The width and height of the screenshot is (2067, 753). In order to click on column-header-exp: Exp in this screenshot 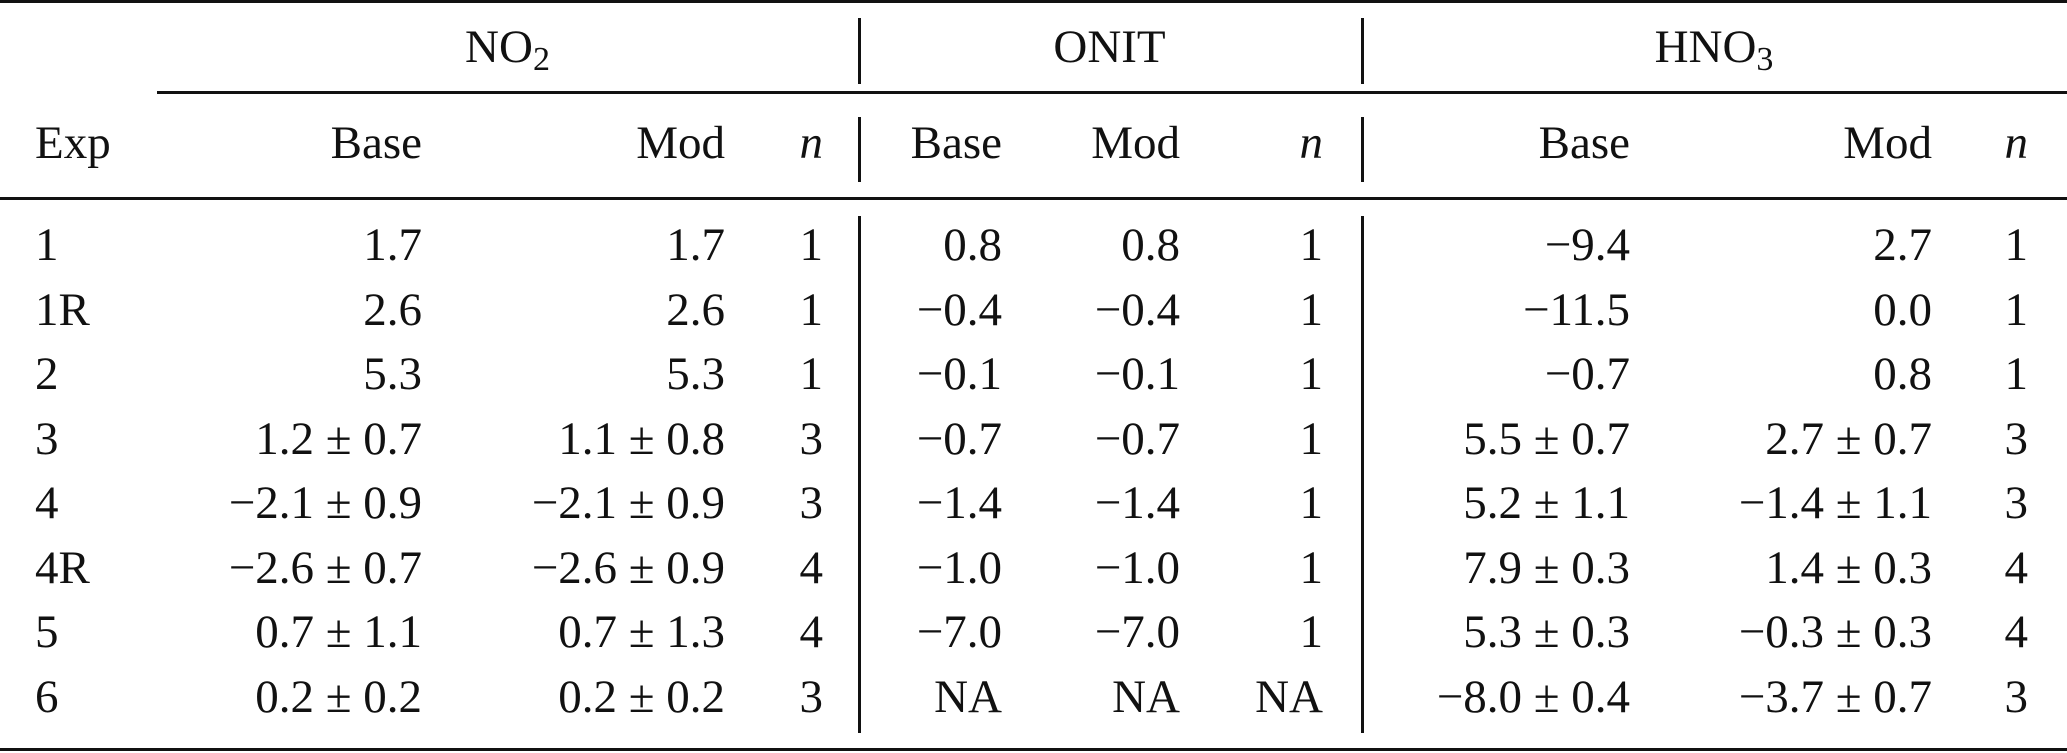, I will do `click(73, 143)`.